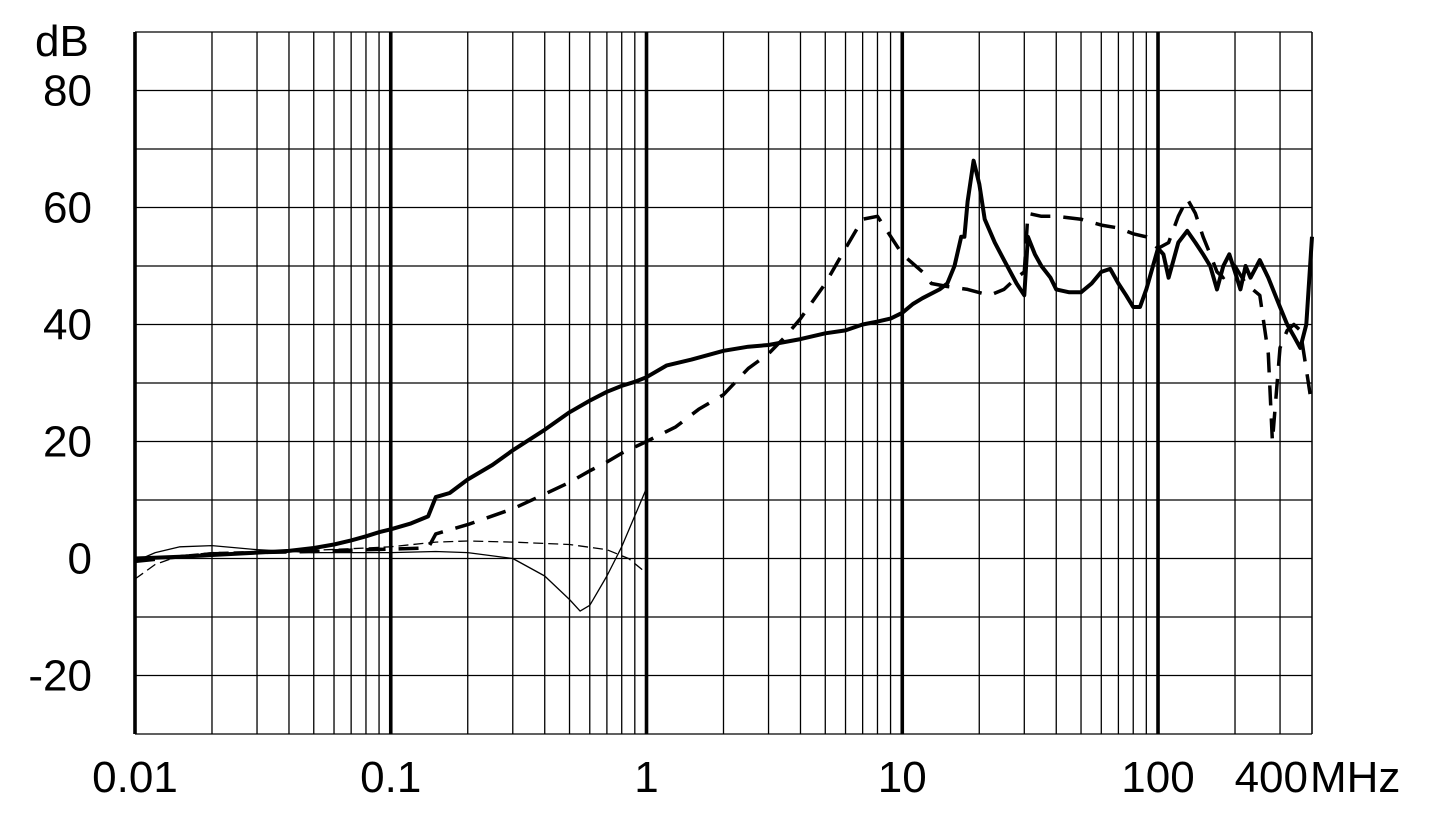 Image resolution: width=1438 pixels, height=822 pixels. What do you see at coordinates (135, 777) in the screenshot?
I see `x-tick-label: 0.01` at bounding box center [135, 777].